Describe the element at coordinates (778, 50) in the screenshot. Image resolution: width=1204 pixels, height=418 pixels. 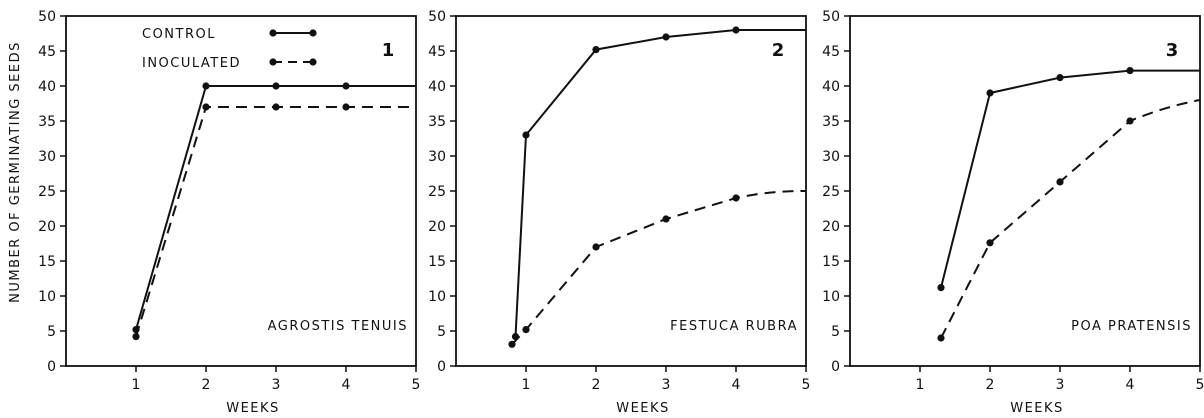
I see `panel-number: 2` at that location.